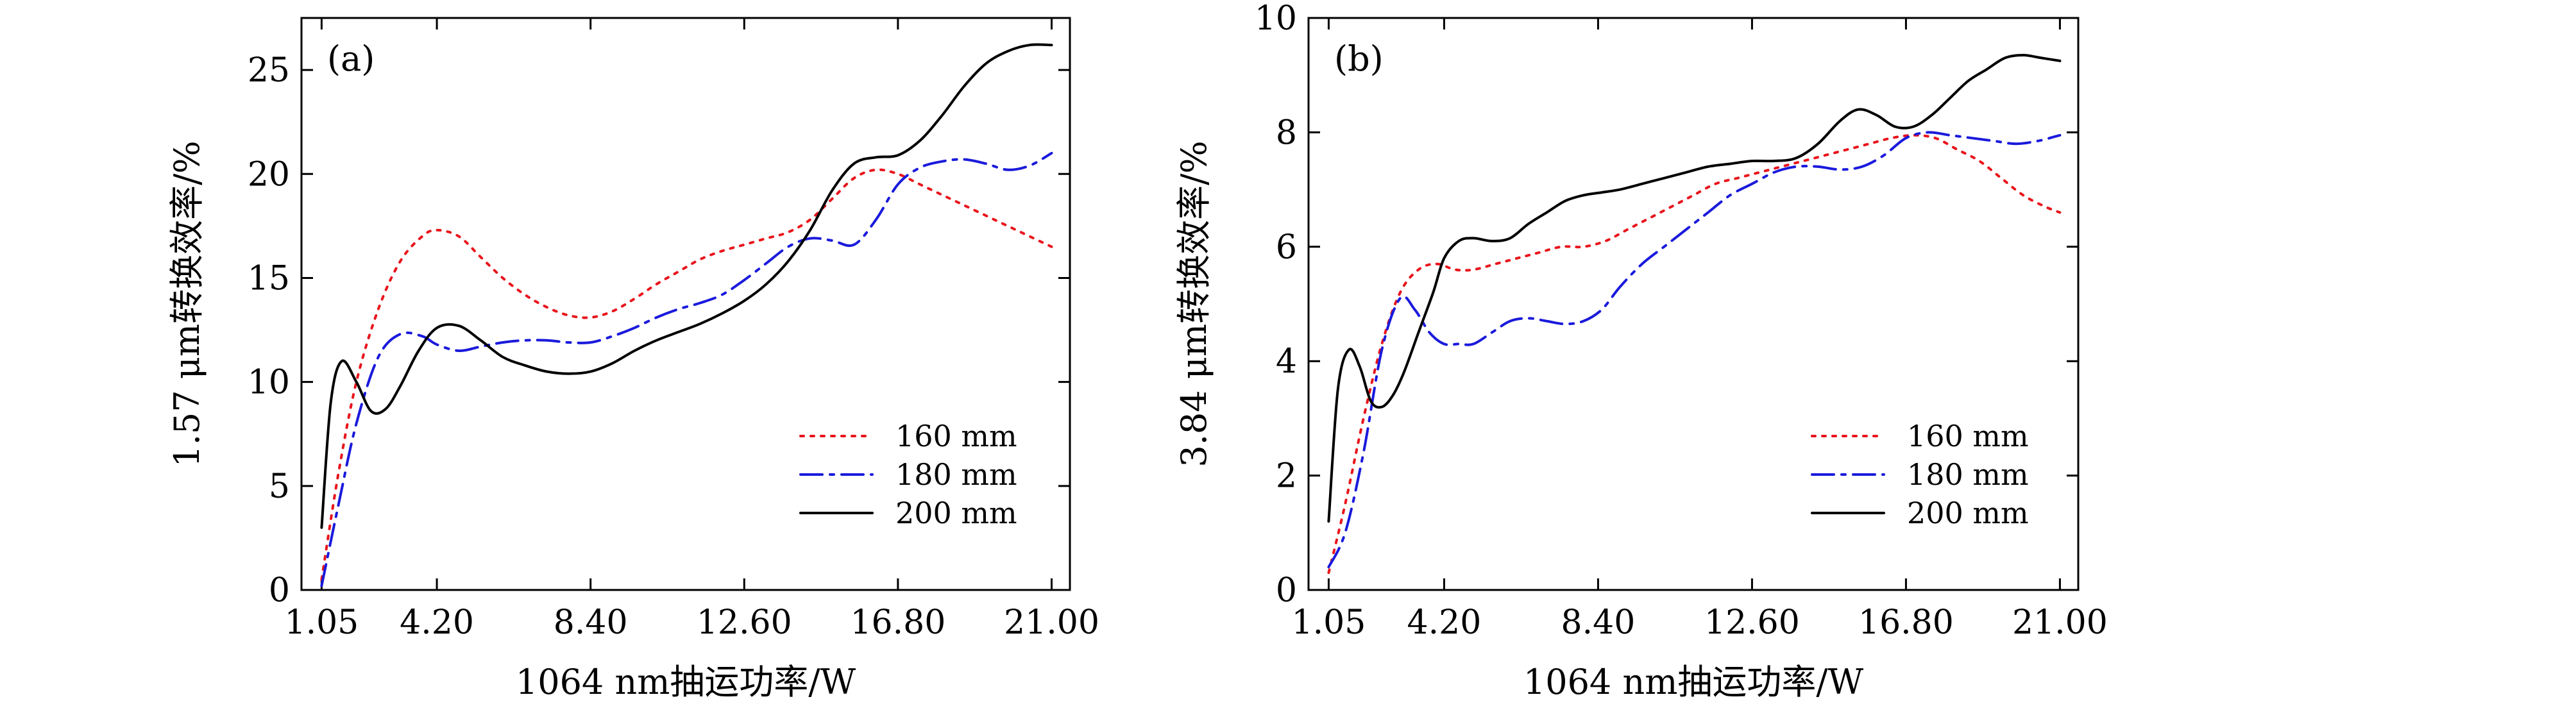  What do you see at coordinates (269, 278) in the screenshot?
I see `y-tick-label: 15` at bounding box center [269, 278].